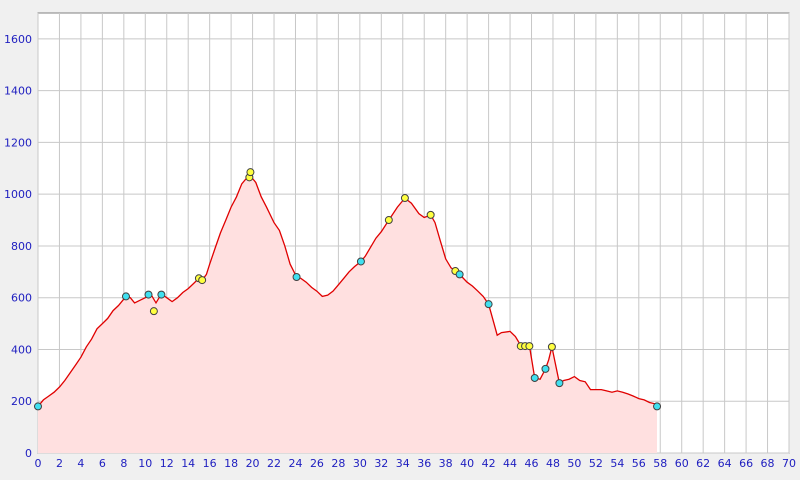 The image size is (800, 480). Describe the element at coordinates (596, 463) in the screenshot. I see `x-tick-label: 52` at that location.